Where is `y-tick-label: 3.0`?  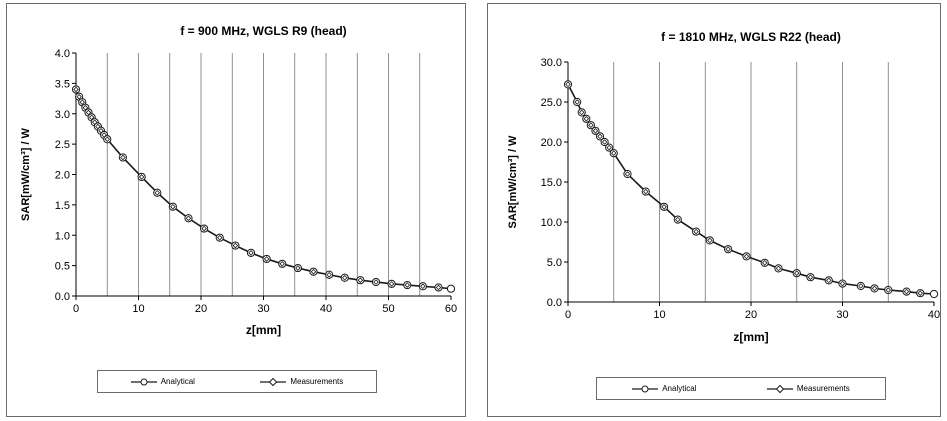 y-tick-label: 3.0 is located at coordinates (62, 115).